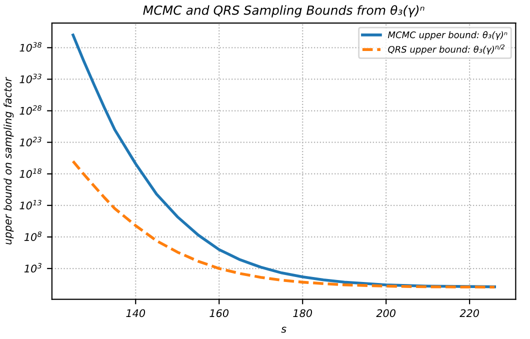  What do you see at coordinates (31, 110) in the screenshot?
I see `y-tick-label: 10$^{28}$` at bounding box center [31, 110].